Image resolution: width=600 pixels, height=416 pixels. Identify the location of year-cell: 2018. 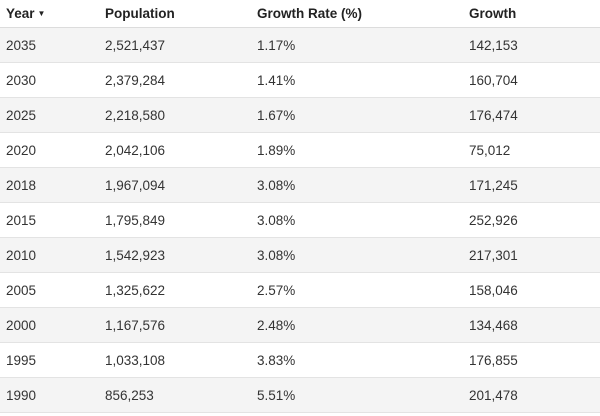
(52, 185).